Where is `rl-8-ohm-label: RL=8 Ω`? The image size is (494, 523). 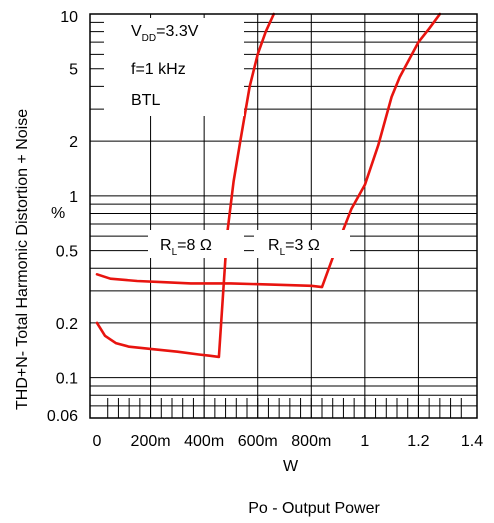 rl-8-ohm-label: RL=8 Ω is located at coordinates (186, 247).